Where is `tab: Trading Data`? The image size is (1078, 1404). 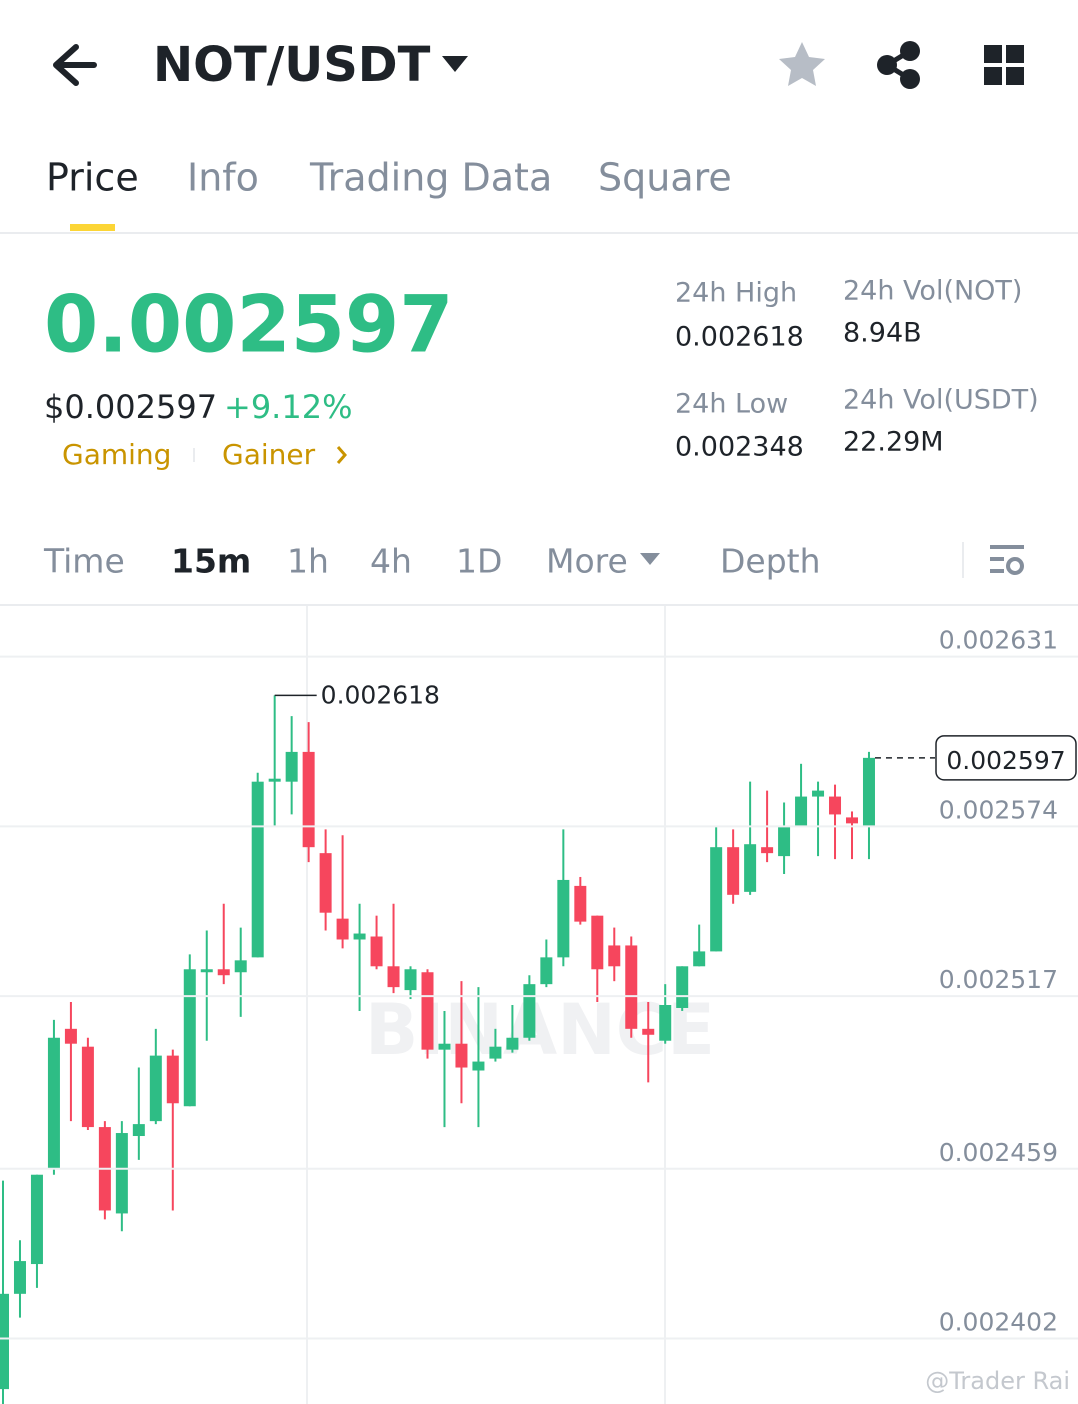 tab: Trading Data is located at coordinates (430, 178).